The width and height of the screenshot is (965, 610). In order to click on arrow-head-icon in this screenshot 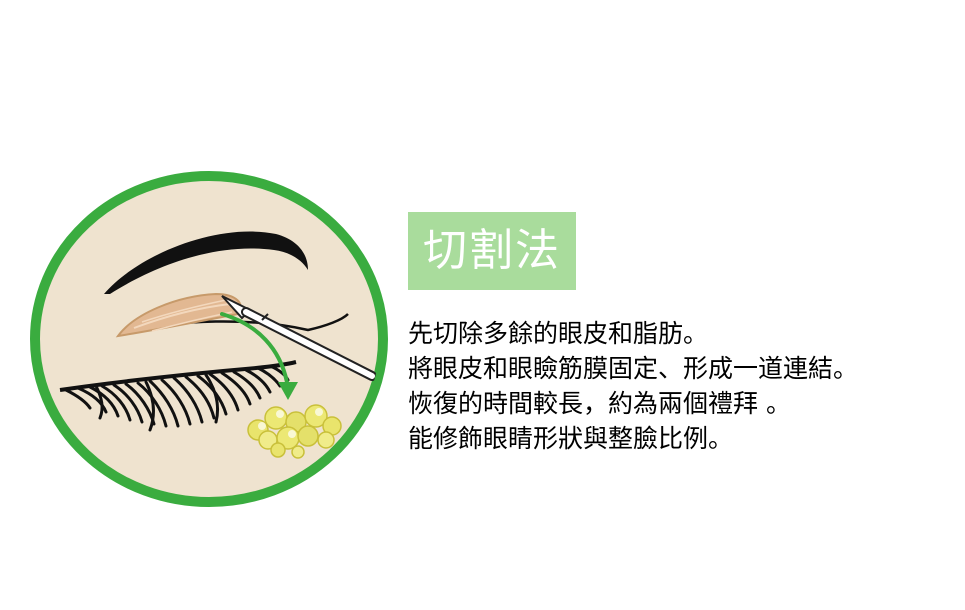, I will do `click(288, 391)`.